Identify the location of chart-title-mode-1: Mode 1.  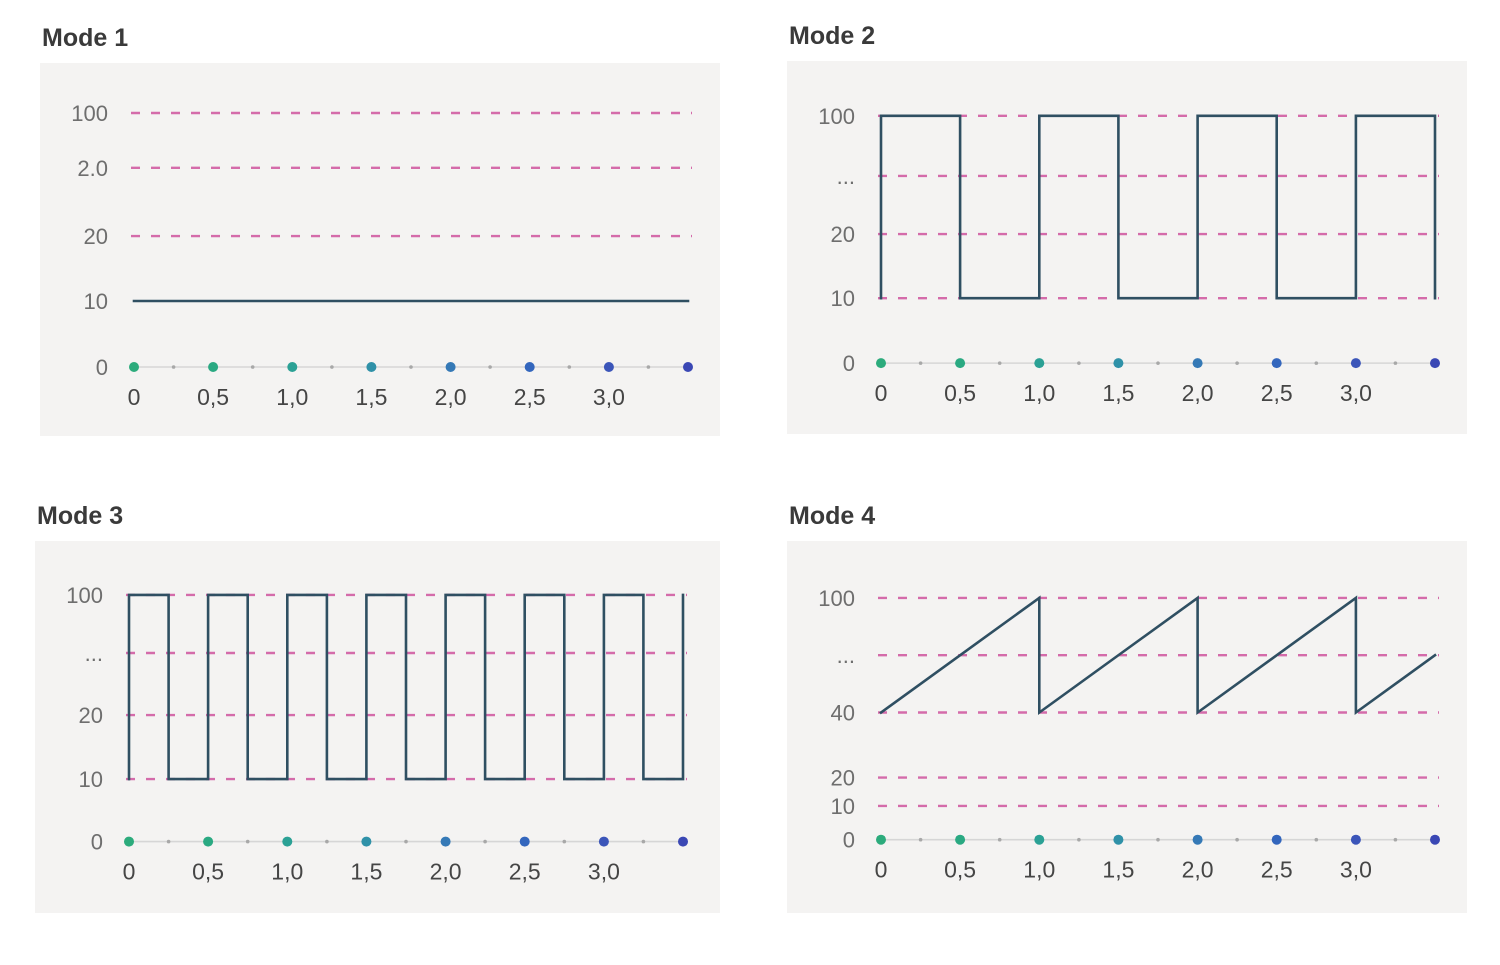
(85, 38).